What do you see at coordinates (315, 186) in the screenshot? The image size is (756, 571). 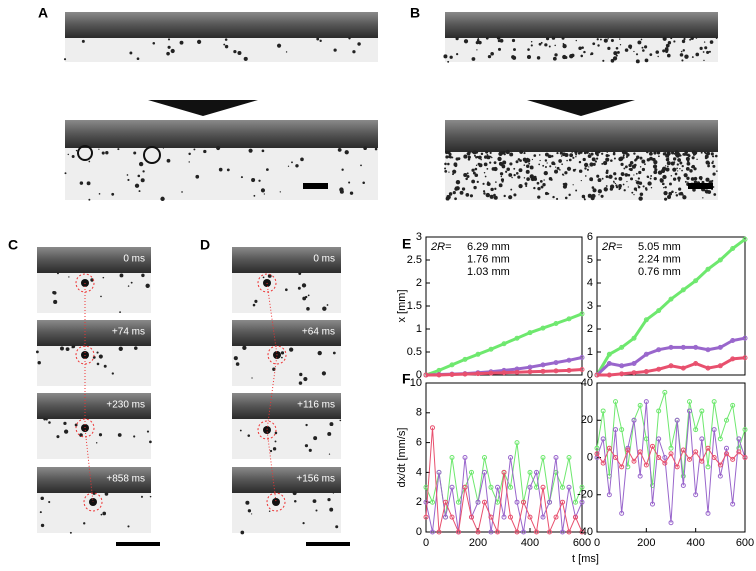 I see `scale-bar` at bounding box center [315, 186].